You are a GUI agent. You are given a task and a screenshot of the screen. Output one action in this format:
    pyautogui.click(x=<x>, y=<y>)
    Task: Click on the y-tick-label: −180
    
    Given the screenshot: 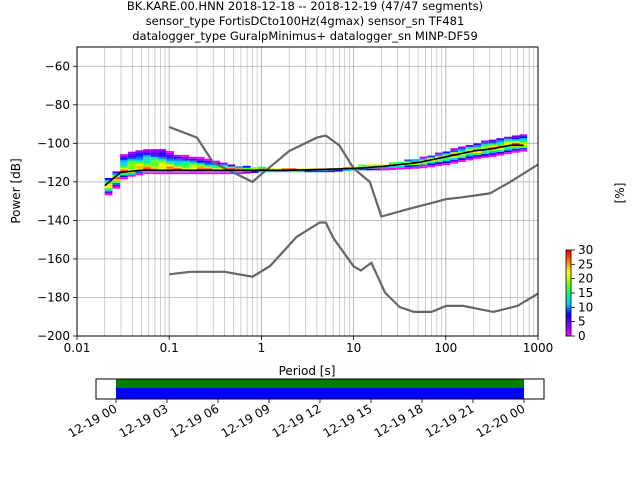 What is the action you would take?
    pyautogui.click(x=53, y=297)
    